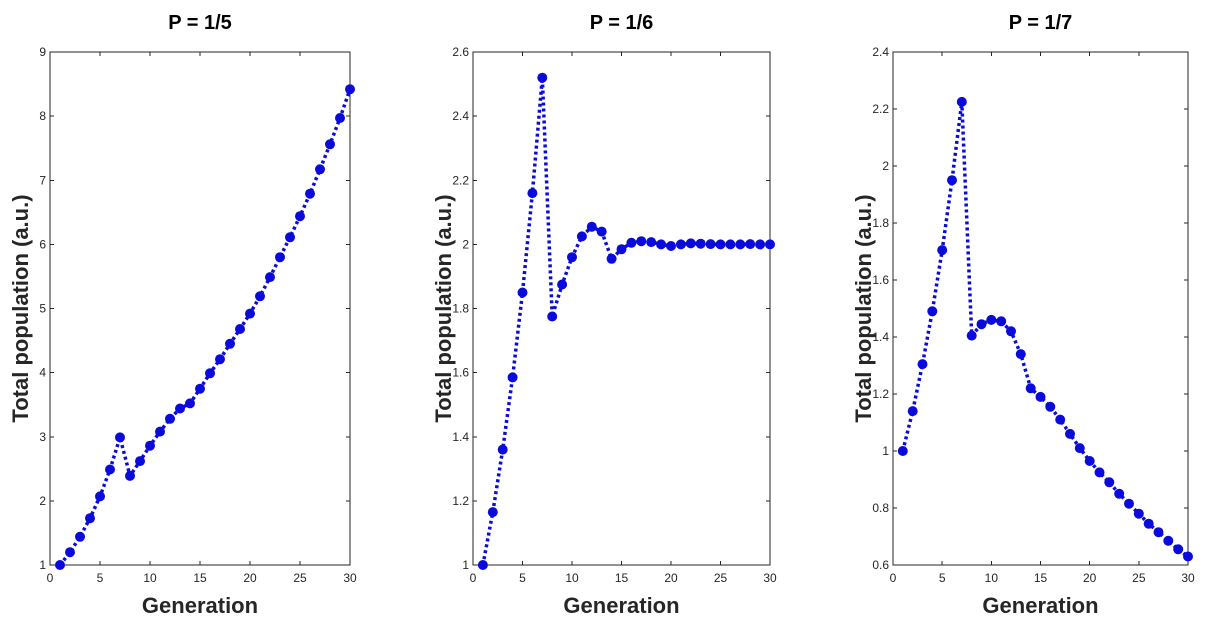 This screenshot has width=1224, height=634. What do you see at coordinates (880, 565) in the screenshot?
I see `y-tick-label: 0.6` at bounding box center [880, 565].